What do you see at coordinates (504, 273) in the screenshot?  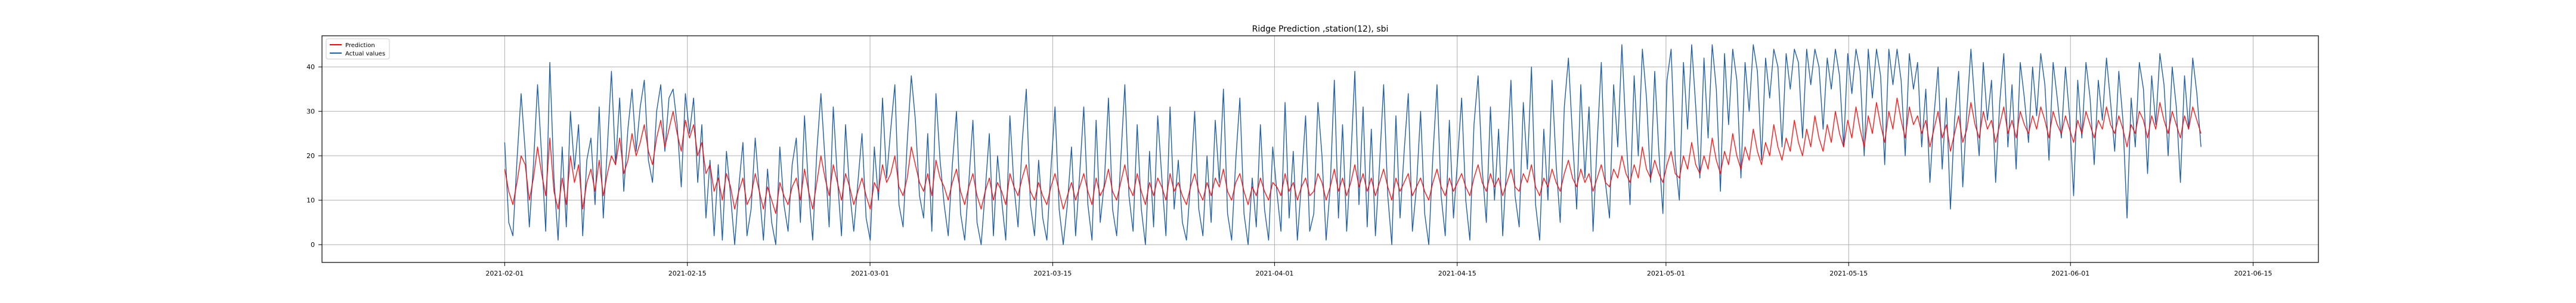 I see `x-tick-label: 2021-02-01` at bounding box center [504, 273].